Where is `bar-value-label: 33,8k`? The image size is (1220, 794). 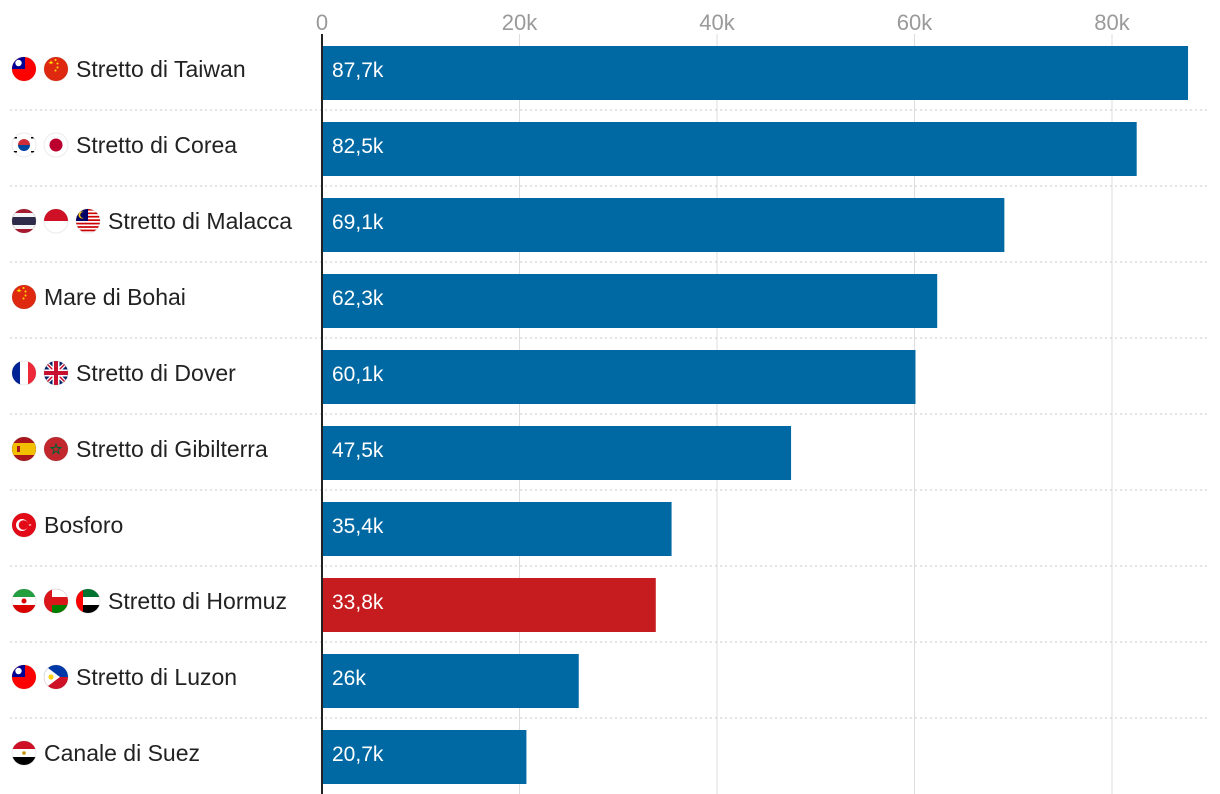 bar-value-label: 33,8k is located at coordinates (358, 602).